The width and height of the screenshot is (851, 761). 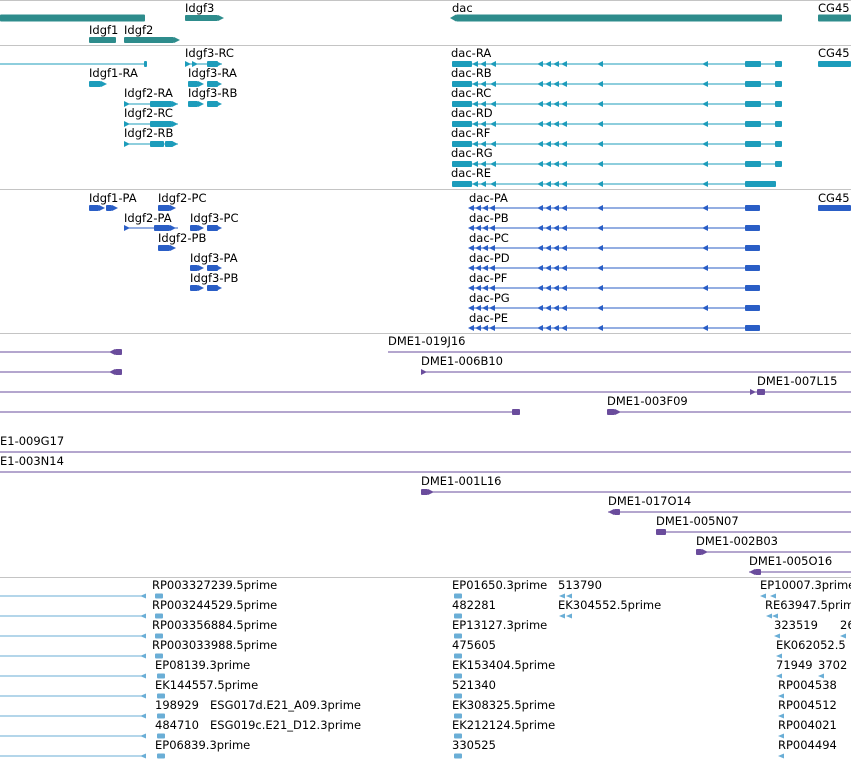 I want to click on transcript-feature: Idgf1-RA, so click(x=113, y=76).